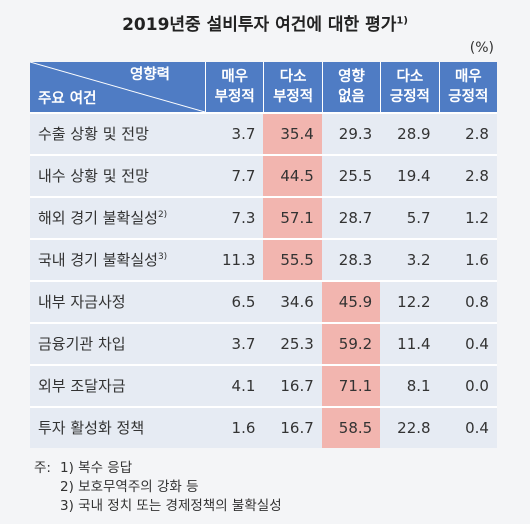 Image resolution: width=530 pixels, height=524 pixels. I want to click on table-cell: 3.2, so click(418, 260).